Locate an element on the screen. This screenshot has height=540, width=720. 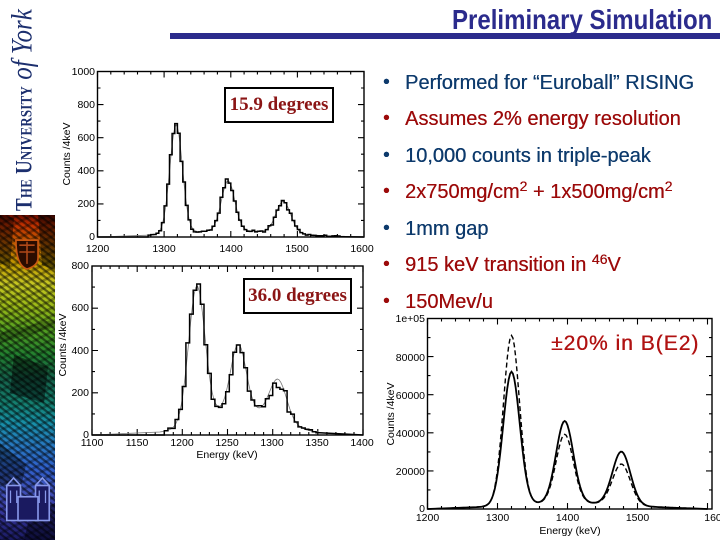
svg-text: 160 is located at coordinates (712, 518).